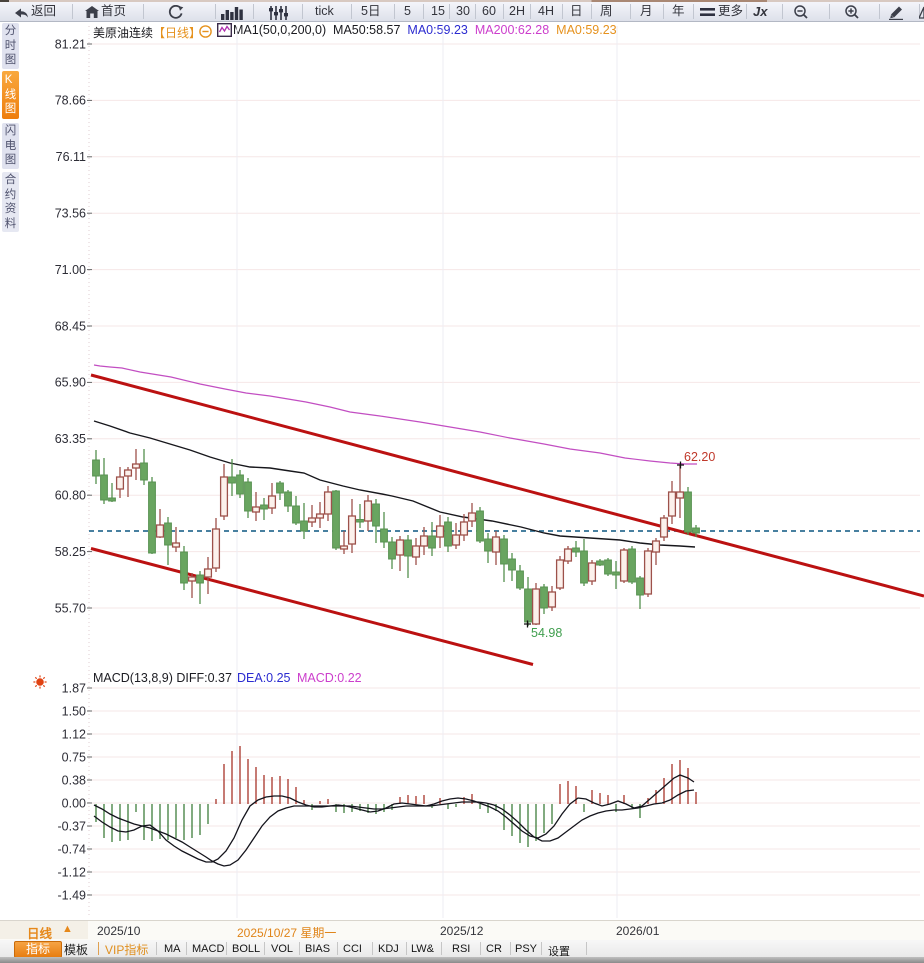 Image resolution: width=924 pixels, height=963 pixels. I want to click on svg-text: 1.50, so click(74, 711).